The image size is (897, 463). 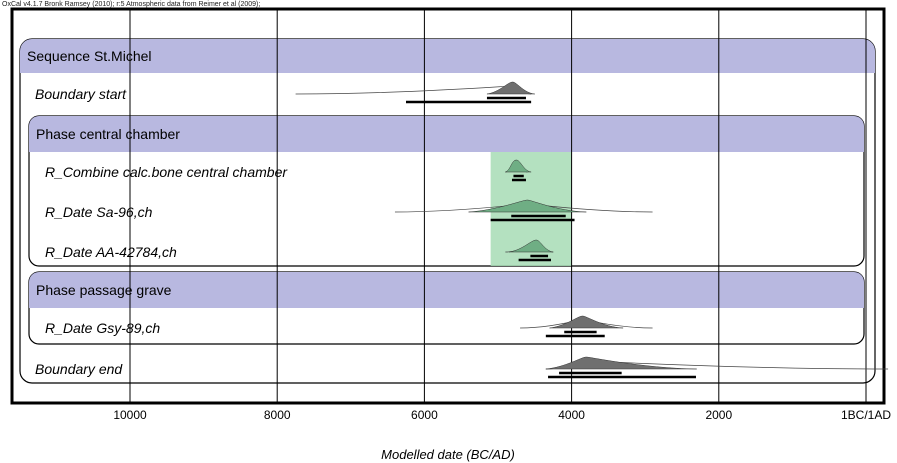 I want to click on x-tick-label: 8000, so click(x=277, y=415).